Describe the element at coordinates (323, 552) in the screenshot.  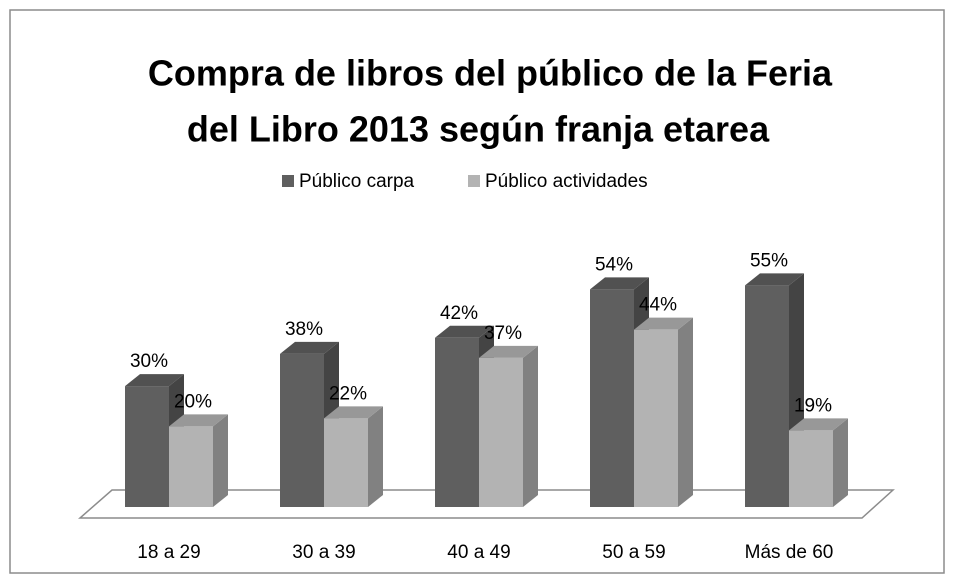
I see `x-tick-label: 30 a 39` at that location.